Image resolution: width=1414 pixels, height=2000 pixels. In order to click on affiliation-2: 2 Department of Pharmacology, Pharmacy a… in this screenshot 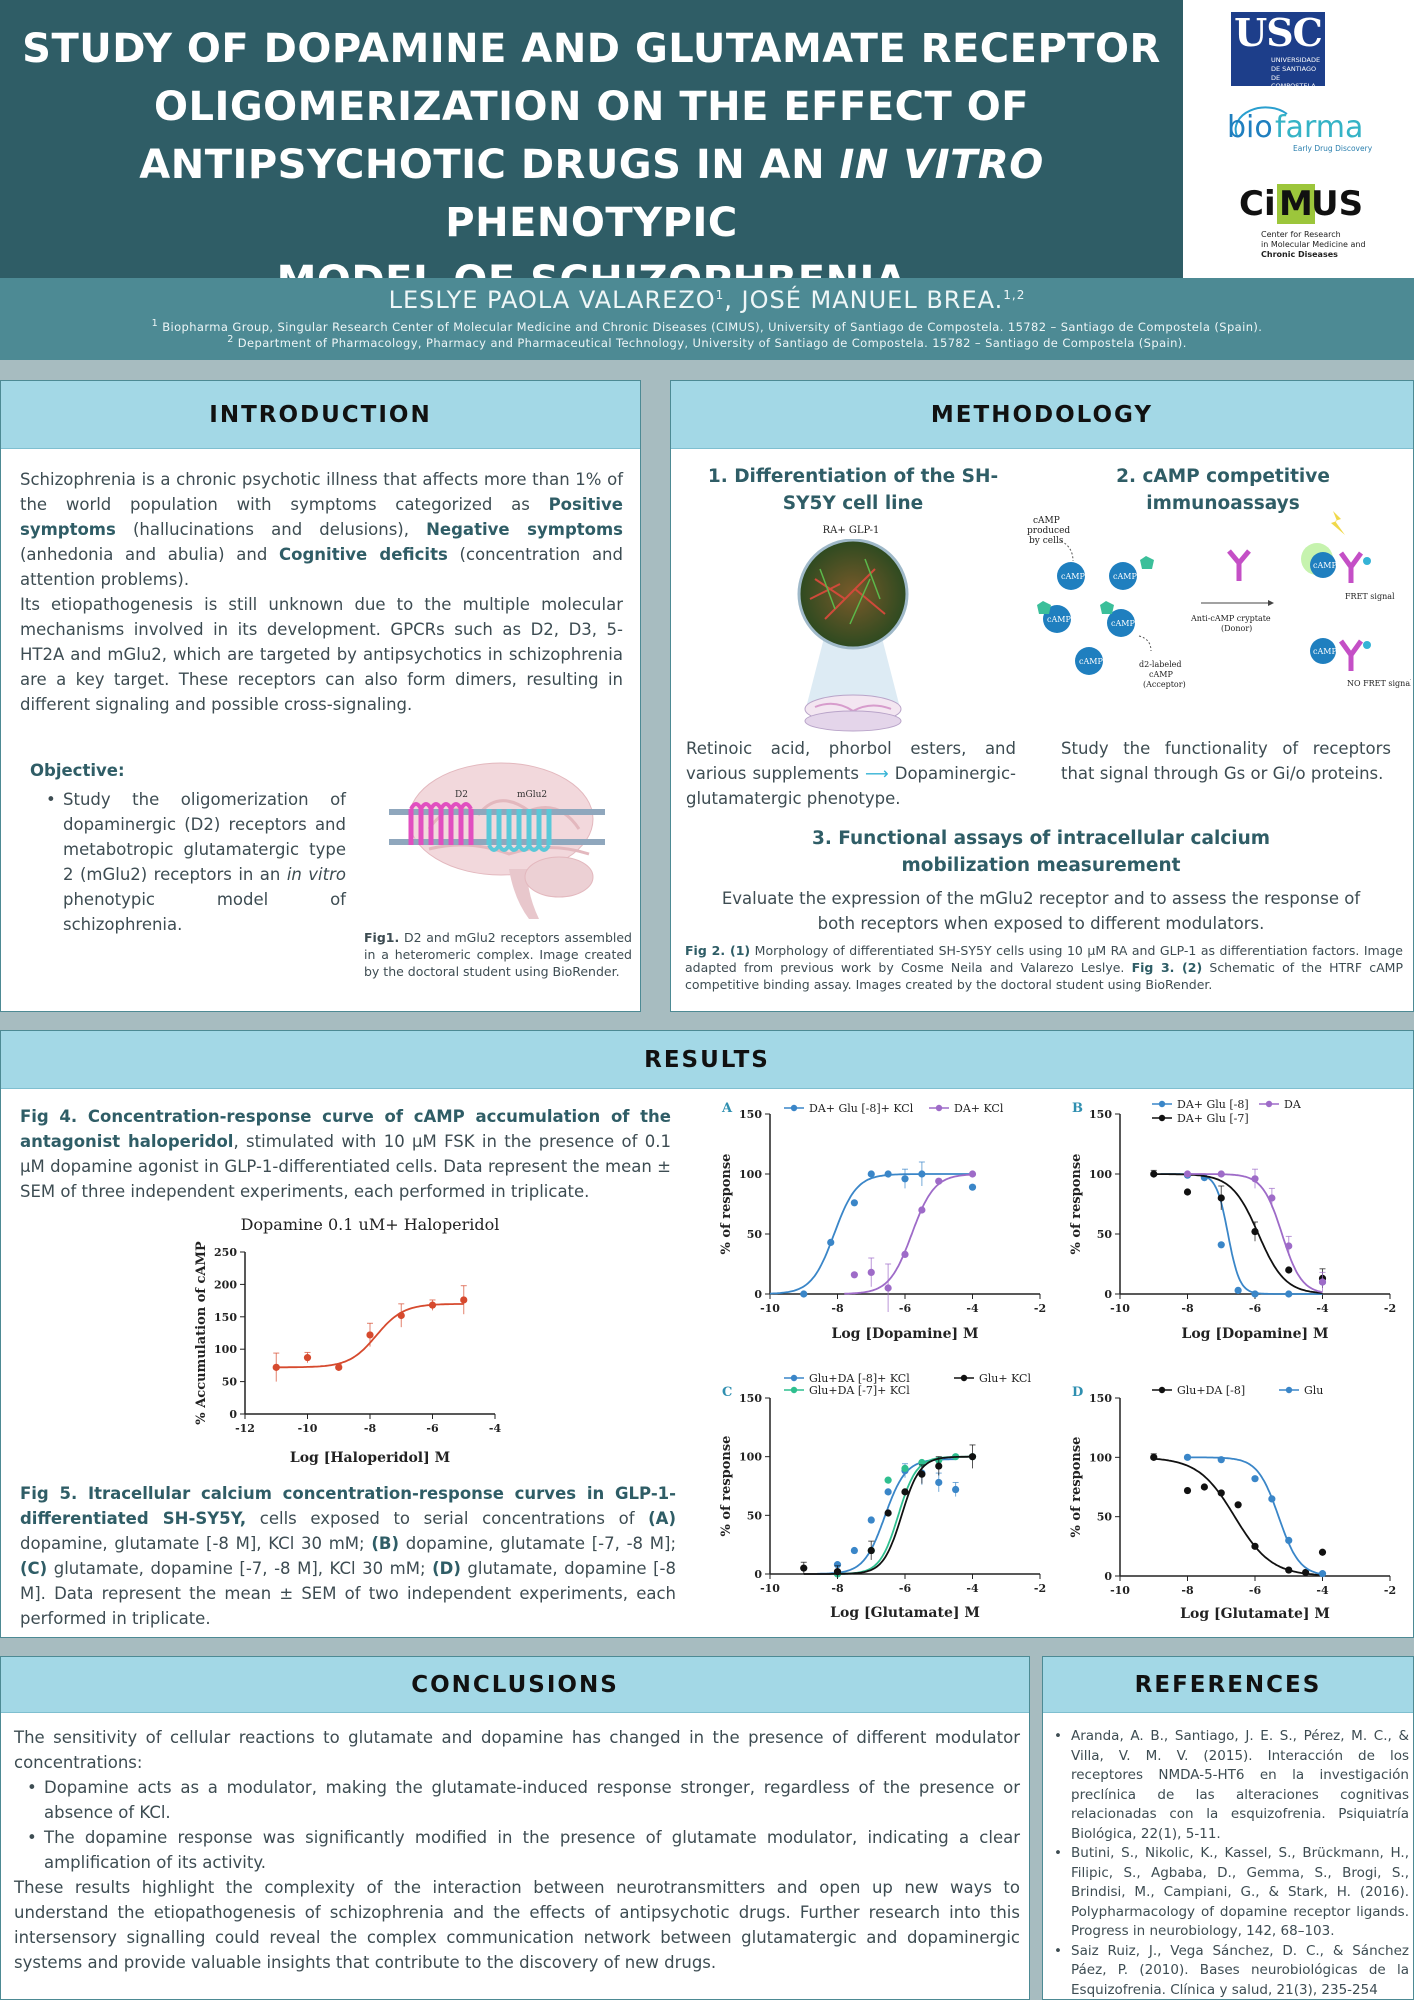, I will do `click(707, 342)`.